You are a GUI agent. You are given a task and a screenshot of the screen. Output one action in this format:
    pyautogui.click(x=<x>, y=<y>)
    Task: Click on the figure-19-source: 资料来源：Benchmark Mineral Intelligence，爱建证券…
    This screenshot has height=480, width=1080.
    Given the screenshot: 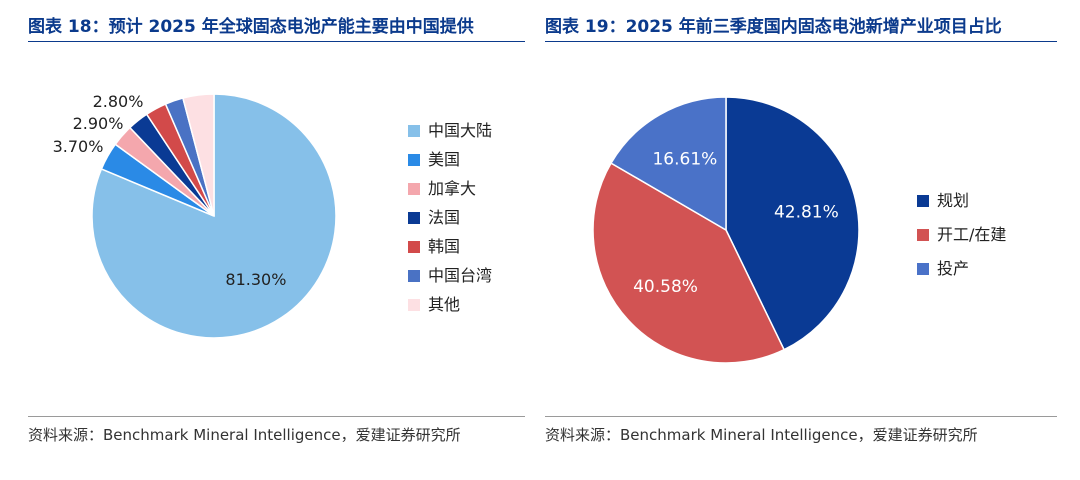 What is the action you would take?
    pyautogui.click(x=761, y=435)
    